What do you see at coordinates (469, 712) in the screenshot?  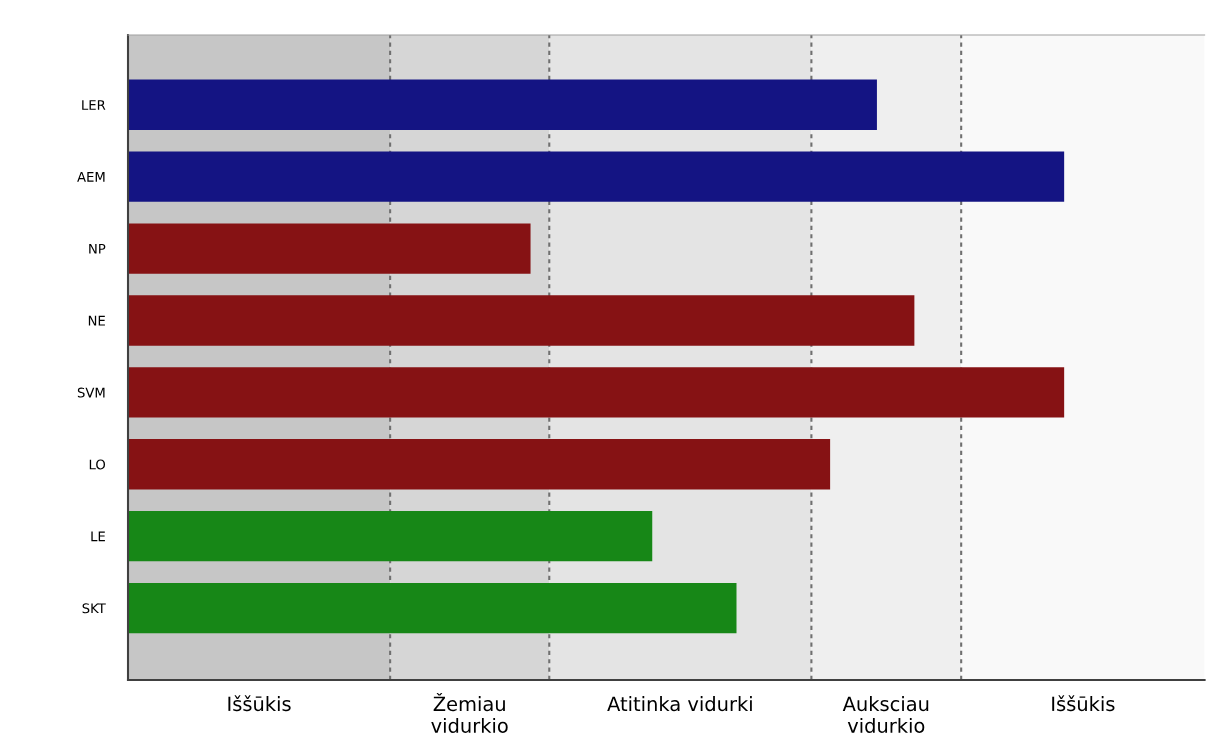 I see `band-label: Žemiau vidurkio` at bounding box center [469, 712].